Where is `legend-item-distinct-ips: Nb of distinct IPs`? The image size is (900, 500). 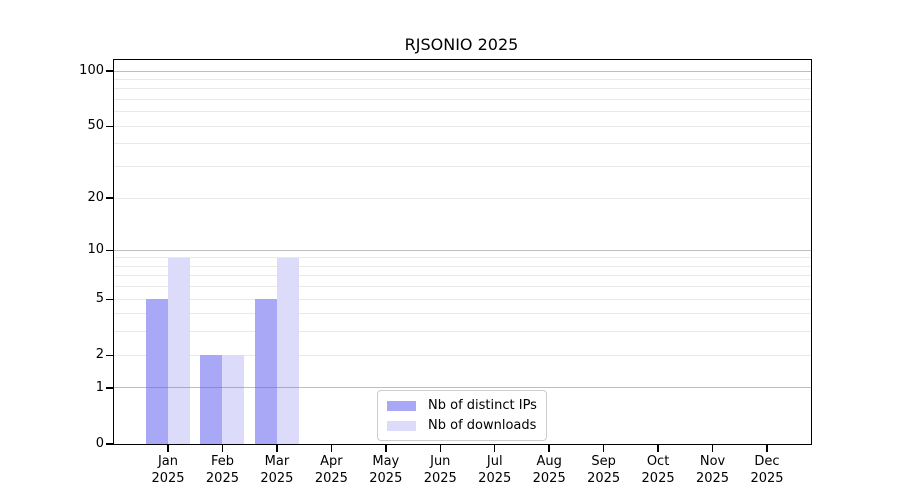 legend-item-distinct-ips: Nb of distinct IPs is located at coordinates (462, 405).